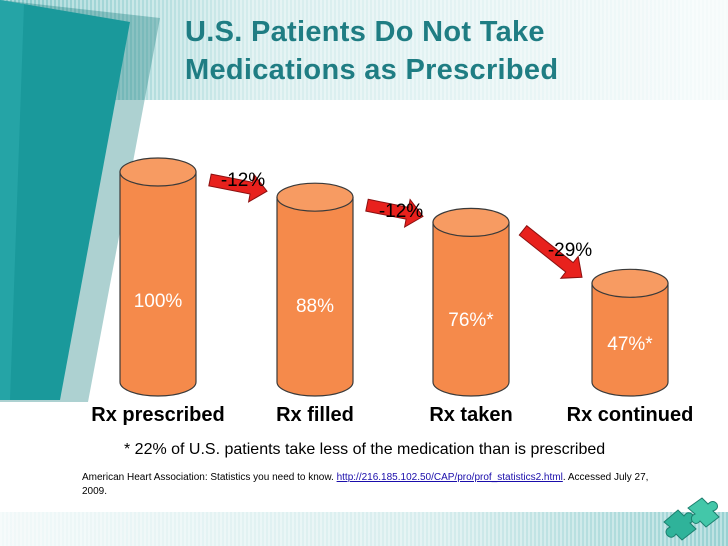 Image resolution: width=728 pixels, height=546 pixels. Describe the element at coordinates (364, 529) in the screenshot. I see `footer-band-stripes` at that location.